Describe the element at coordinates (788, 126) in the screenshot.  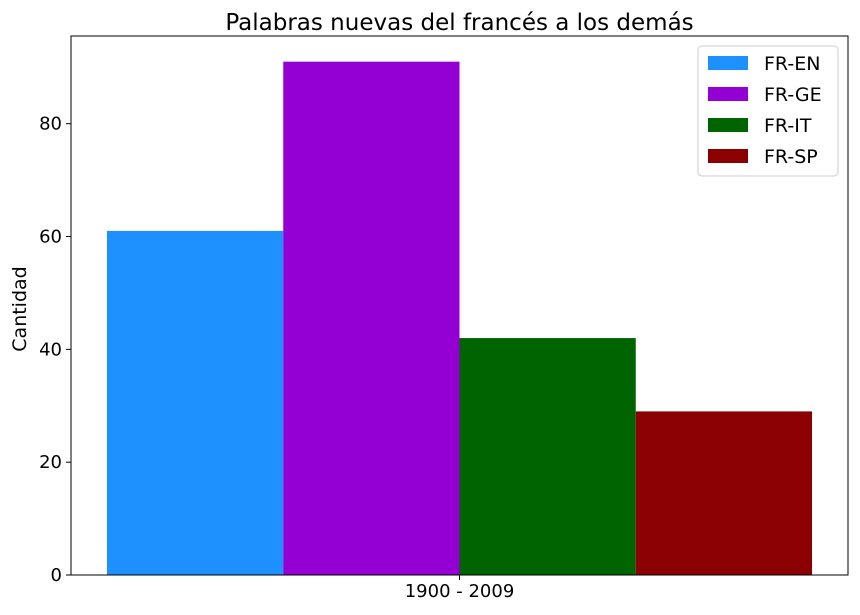
I see `legend-label-fr-it: FR-IT` at that location.